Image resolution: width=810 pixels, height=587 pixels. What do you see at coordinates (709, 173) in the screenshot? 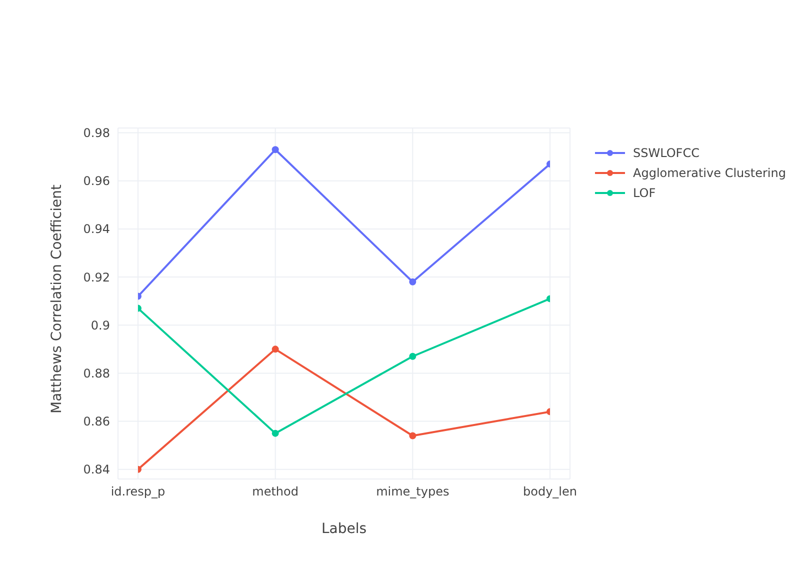
I see `legend-label: Agglomerative Clustering` at bounding box center [709, 173].